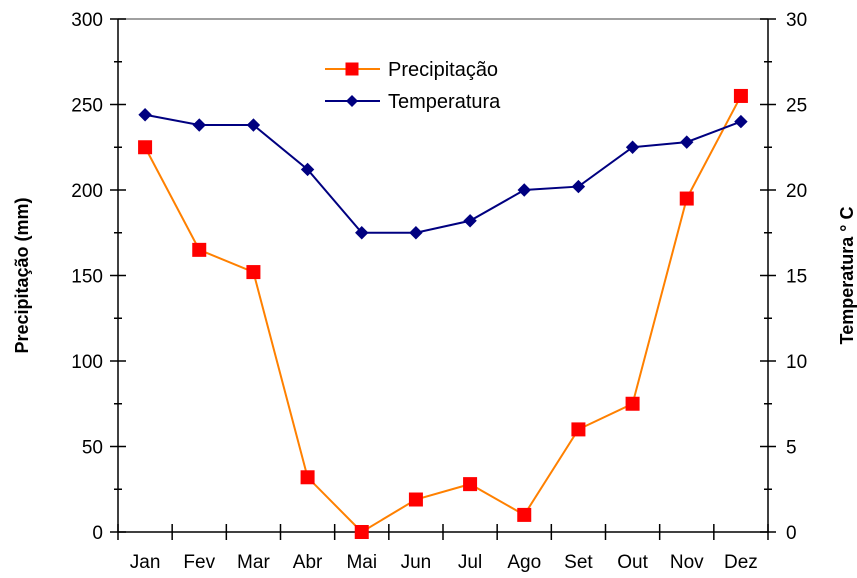  What do you see at coordinates (308, 562) in the screenshot?
I see `x-tick-label: Abr` at bounding box center [308, 562].